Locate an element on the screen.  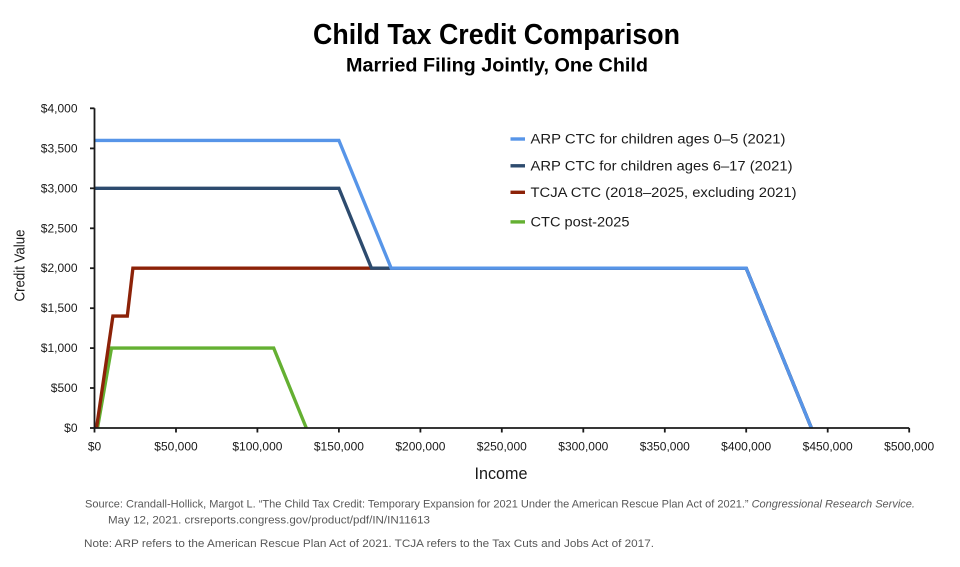
svg-text: Credit Value is located at coordinates (20, 266).